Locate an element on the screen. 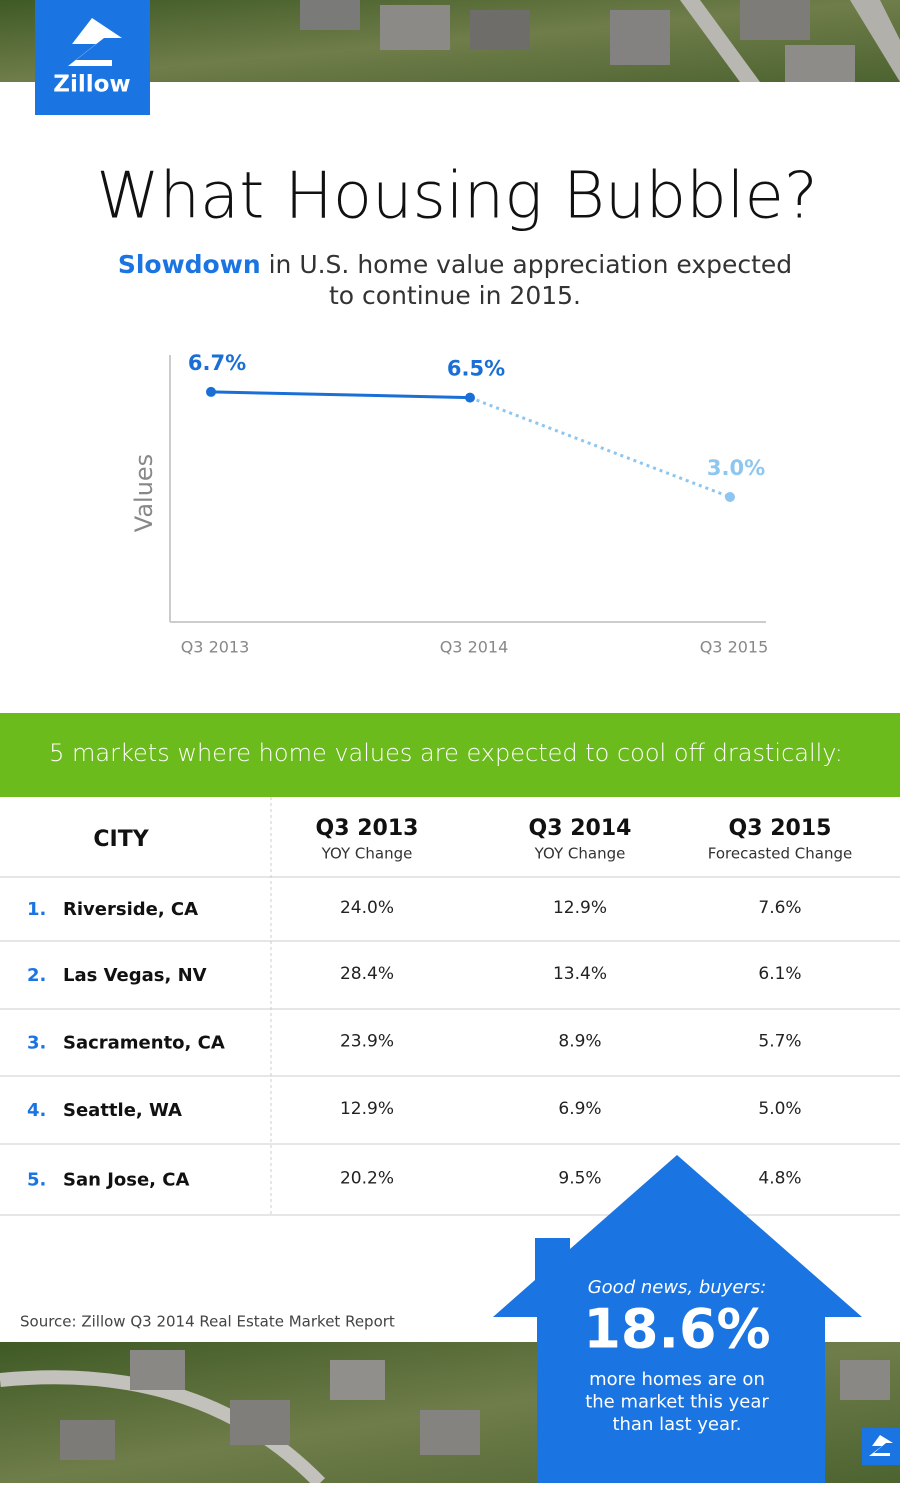  callout-line: more homes are on is located at coordinates (677, 1379).